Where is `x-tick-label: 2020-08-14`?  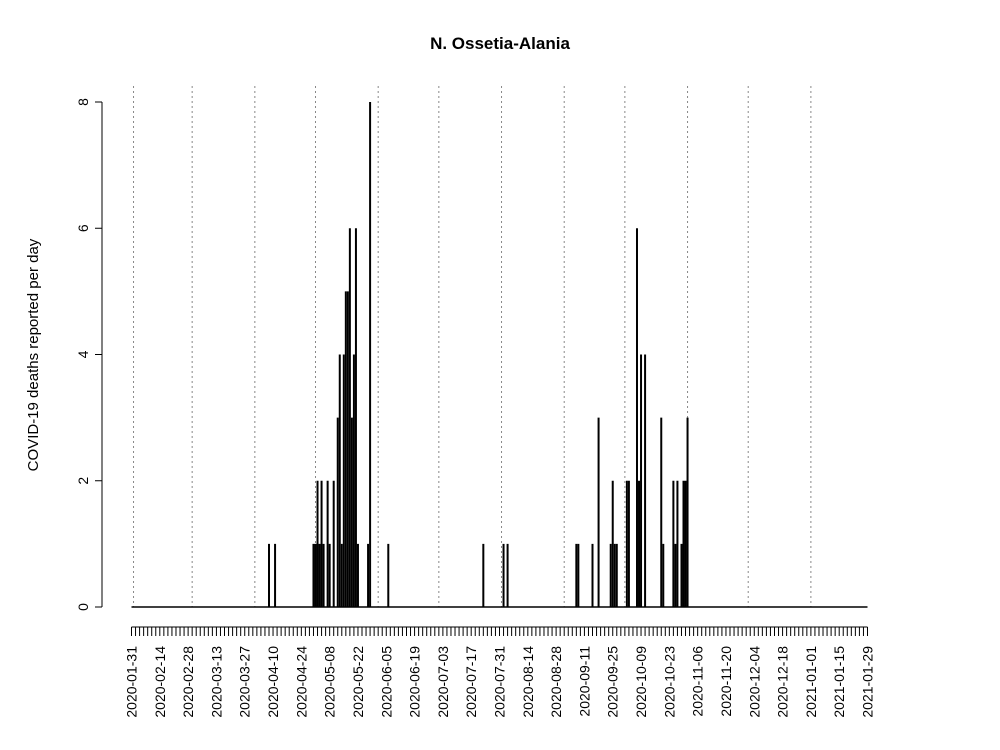
x-tick-label: 2020-08-14 is located at coordinates (528, 682).